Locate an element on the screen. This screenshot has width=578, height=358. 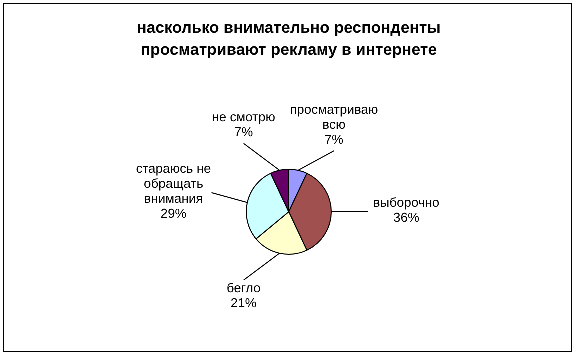
slice-label: бегло is located at coordinates (243, 288).